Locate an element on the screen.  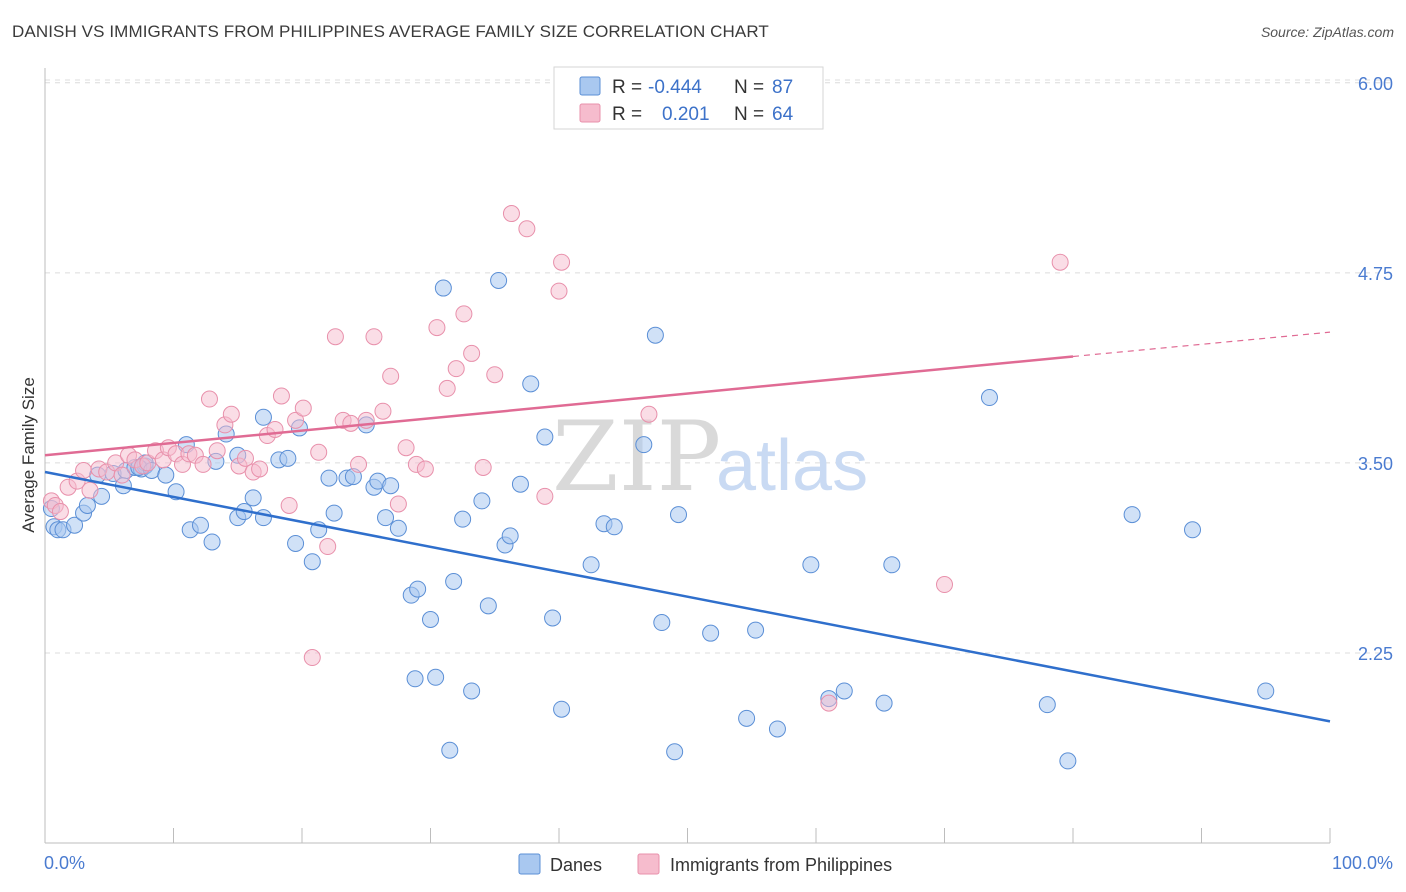
y-tick-label: 4.75 is located at coordinates (1375, 274).